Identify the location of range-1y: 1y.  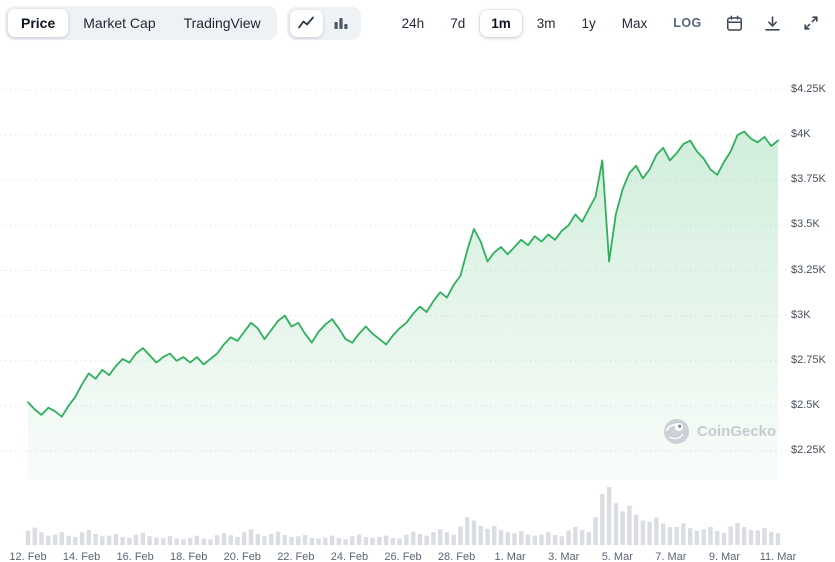
(589, 23).